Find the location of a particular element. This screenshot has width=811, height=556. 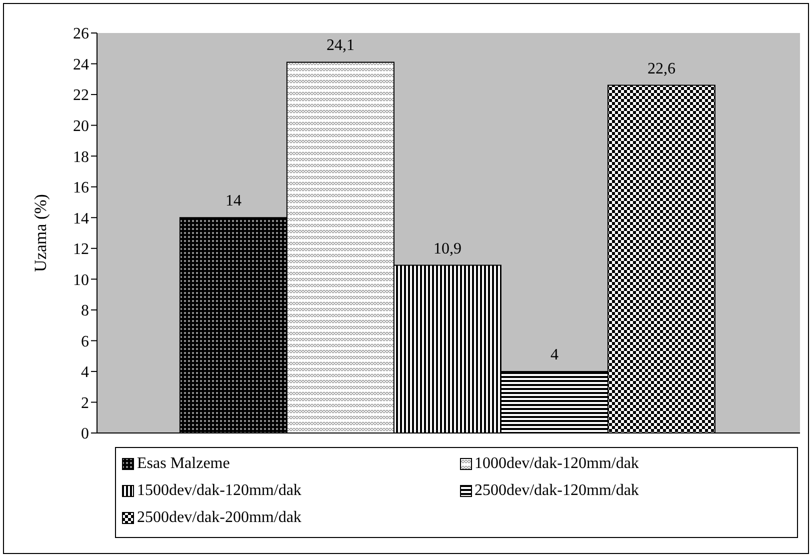

y-tick-label: 26 is located at coordinates (81, 34).